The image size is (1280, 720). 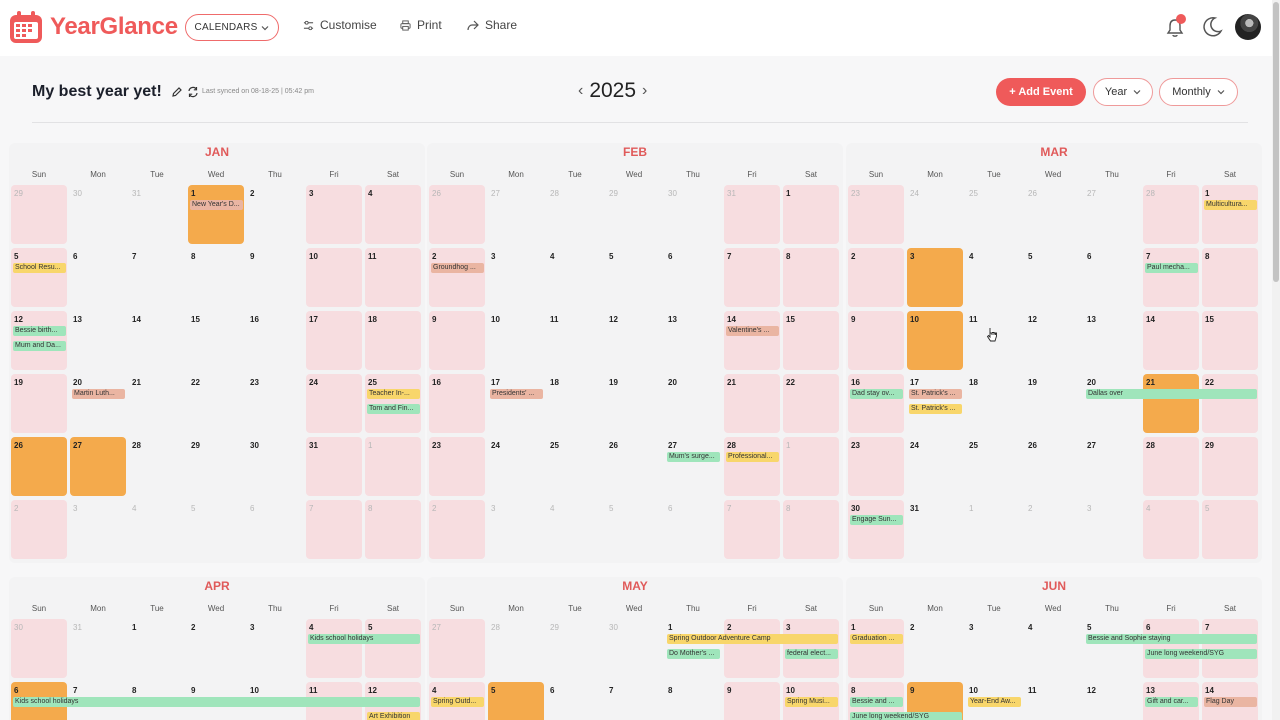 I want to click on day-cell: 28, so click(x=1171, y=466).